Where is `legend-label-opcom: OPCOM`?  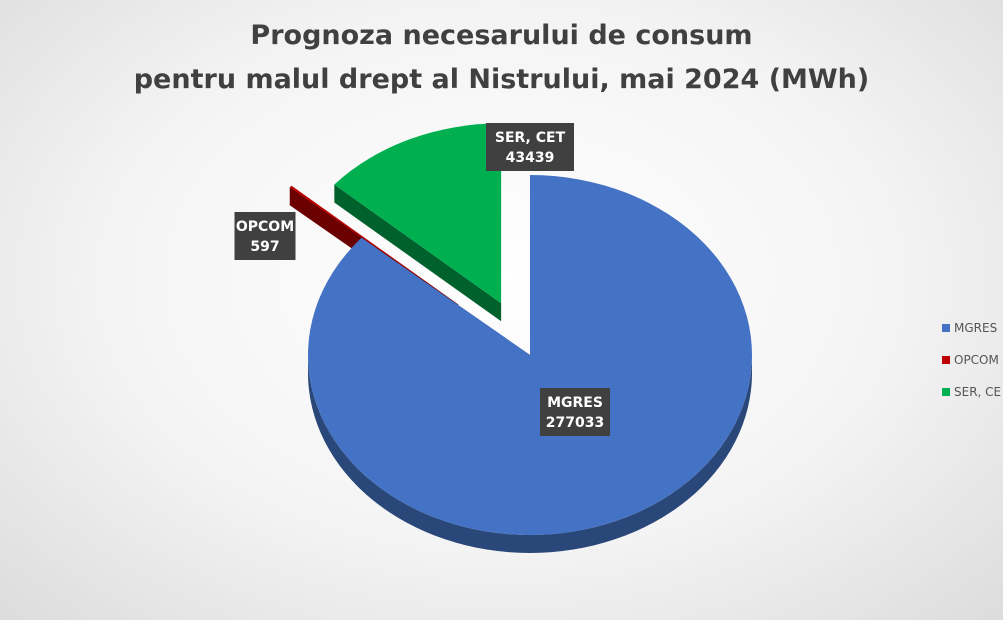
legend-label-opcom: OPCOM is located at coordinates (976, 360).